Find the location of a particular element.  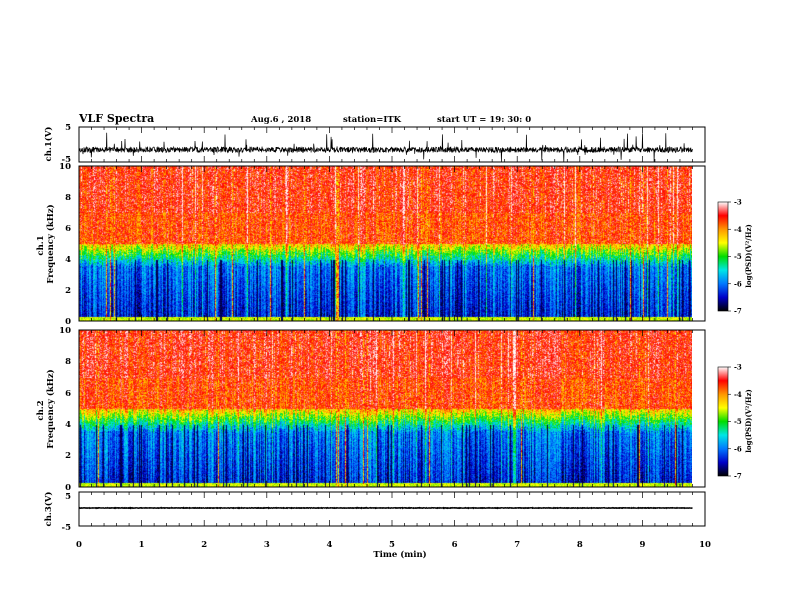

time-tick-label: 5 is located at coordinates (392, 545).